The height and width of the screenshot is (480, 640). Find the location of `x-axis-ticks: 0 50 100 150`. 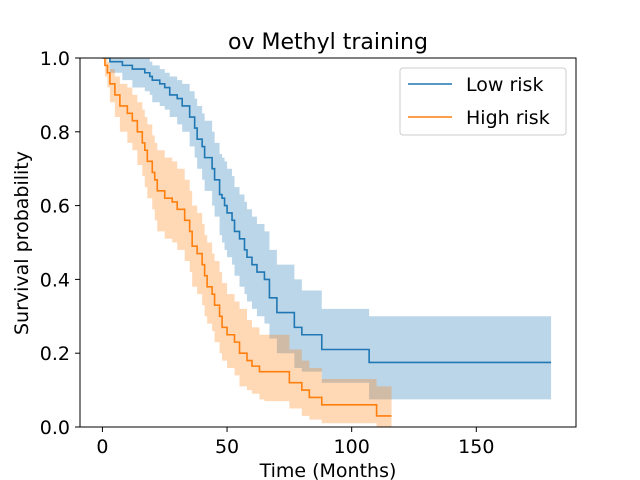

x-axis-ticks: 0 50 100 150 is located at coordinates (295, 442).